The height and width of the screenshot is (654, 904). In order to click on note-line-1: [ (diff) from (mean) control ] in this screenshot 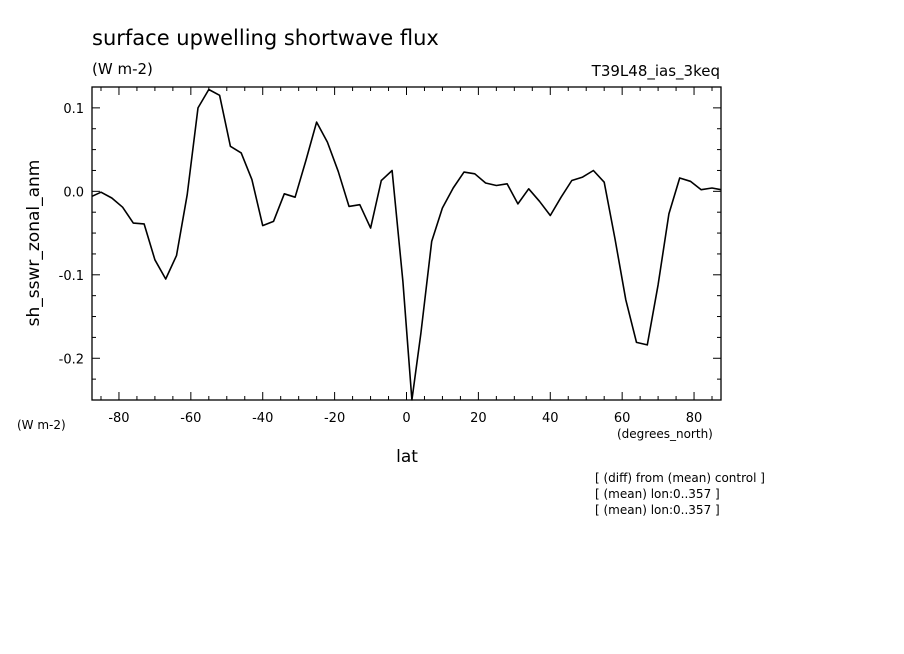, I will do `click(680, 478)`.